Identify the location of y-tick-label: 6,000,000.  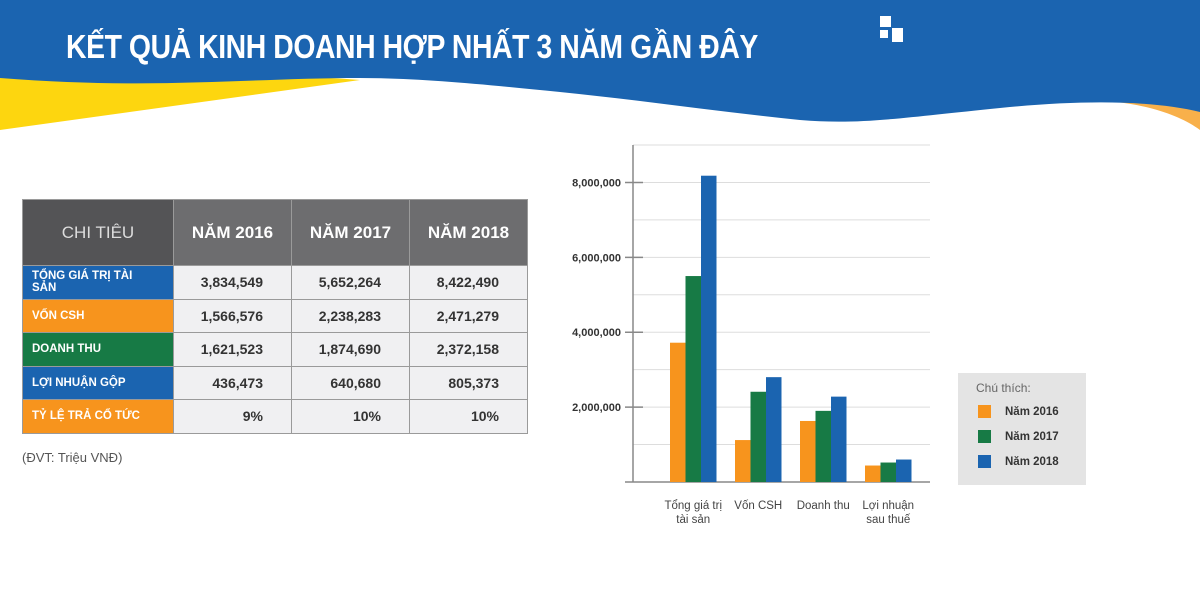
(596, 258).